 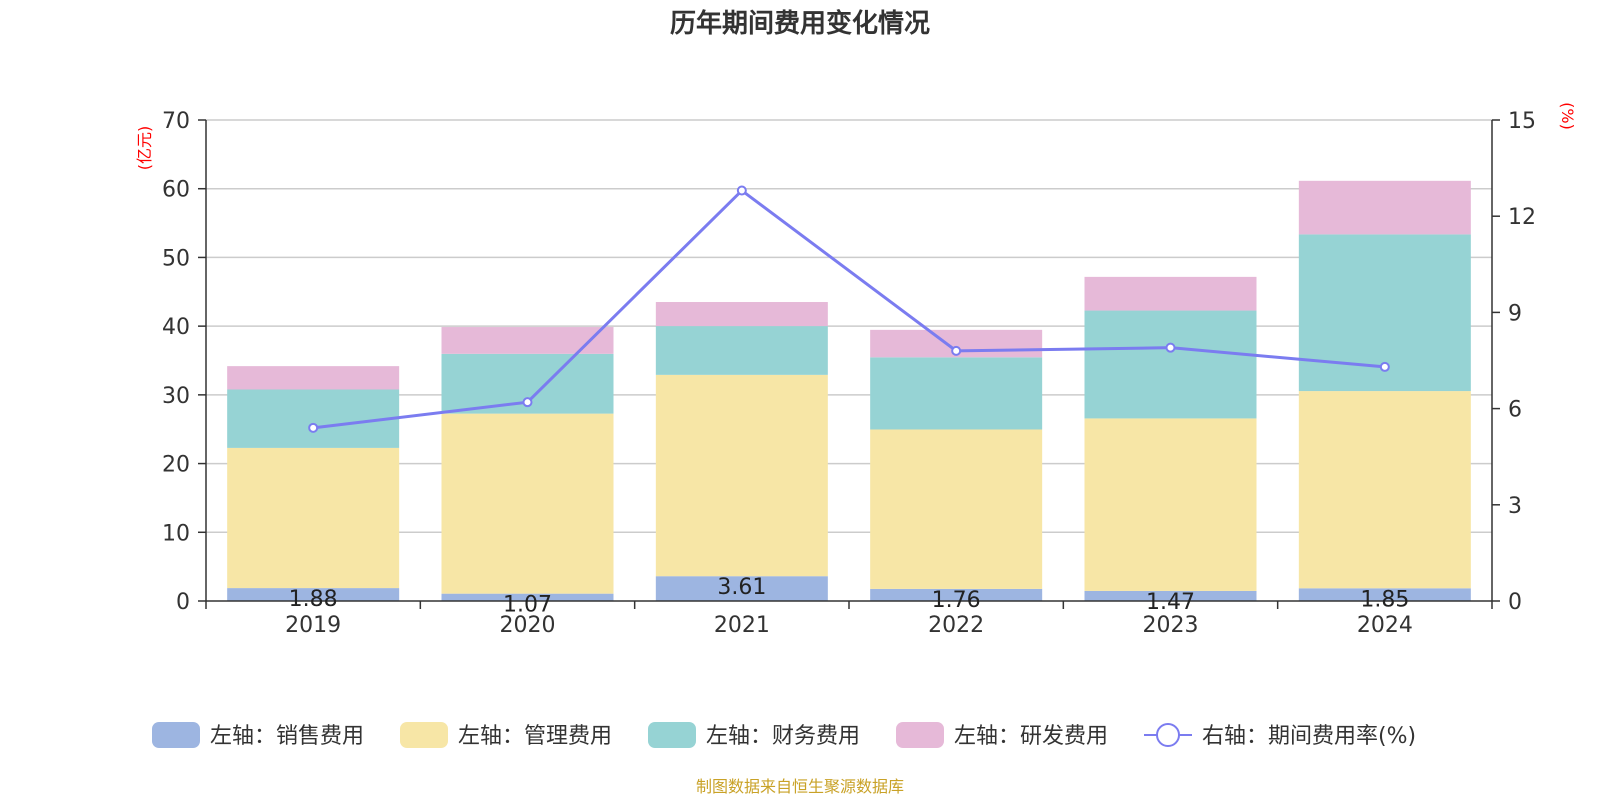 What do you see at coordinates (313, 599) in the screenshot?
I see `bar-data-label: 1.88` at bounding box center [313, 599].